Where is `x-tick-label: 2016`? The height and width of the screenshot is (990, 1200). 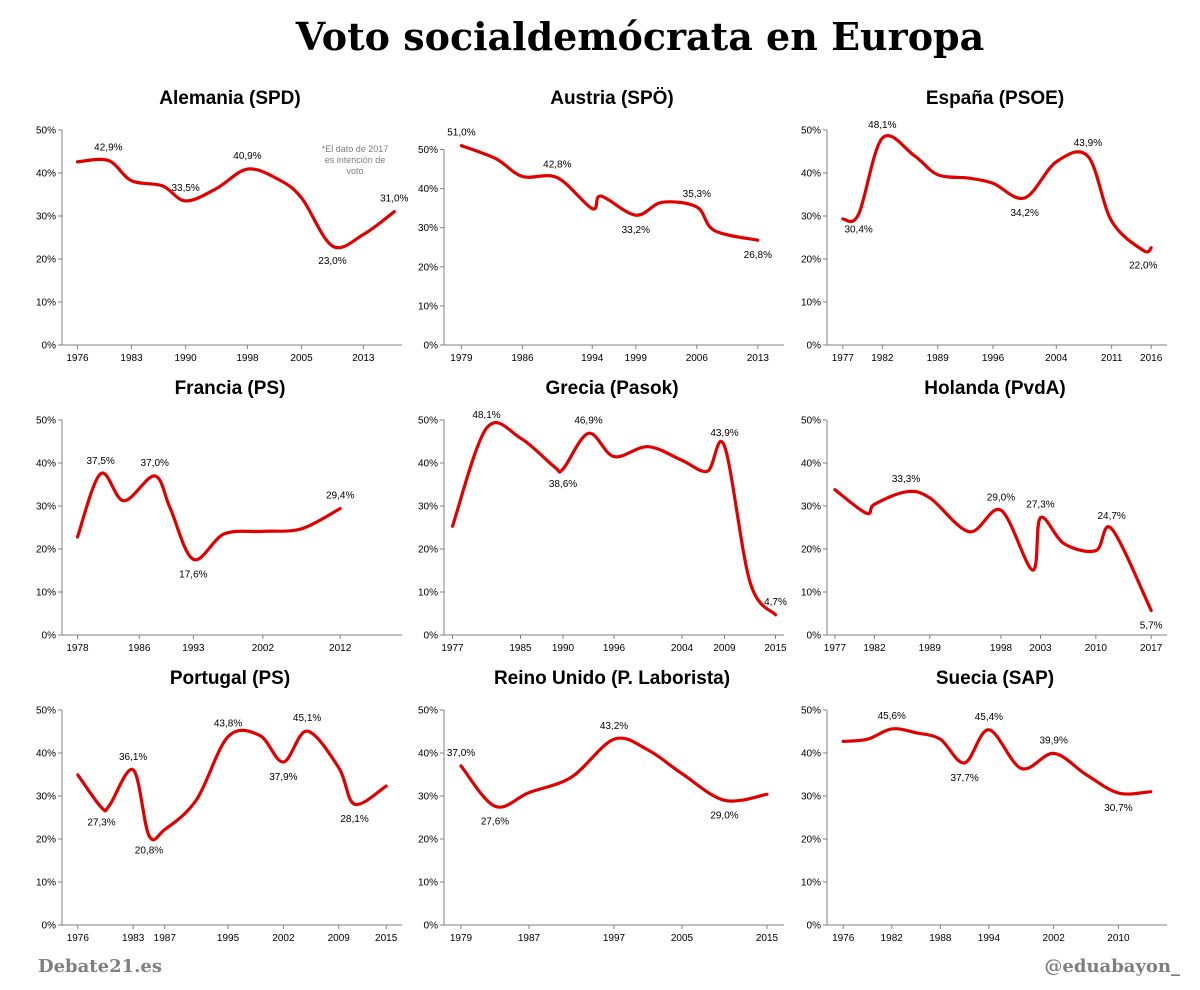
x-tick-label: 2016 is located at coordinates (1151, 358).